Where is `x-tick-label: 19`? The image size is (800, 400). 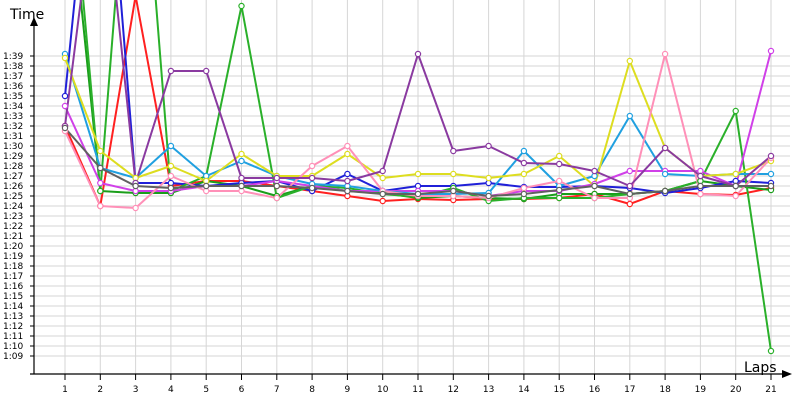
x-tick-label: 19 is located at coordinates (701, 390).